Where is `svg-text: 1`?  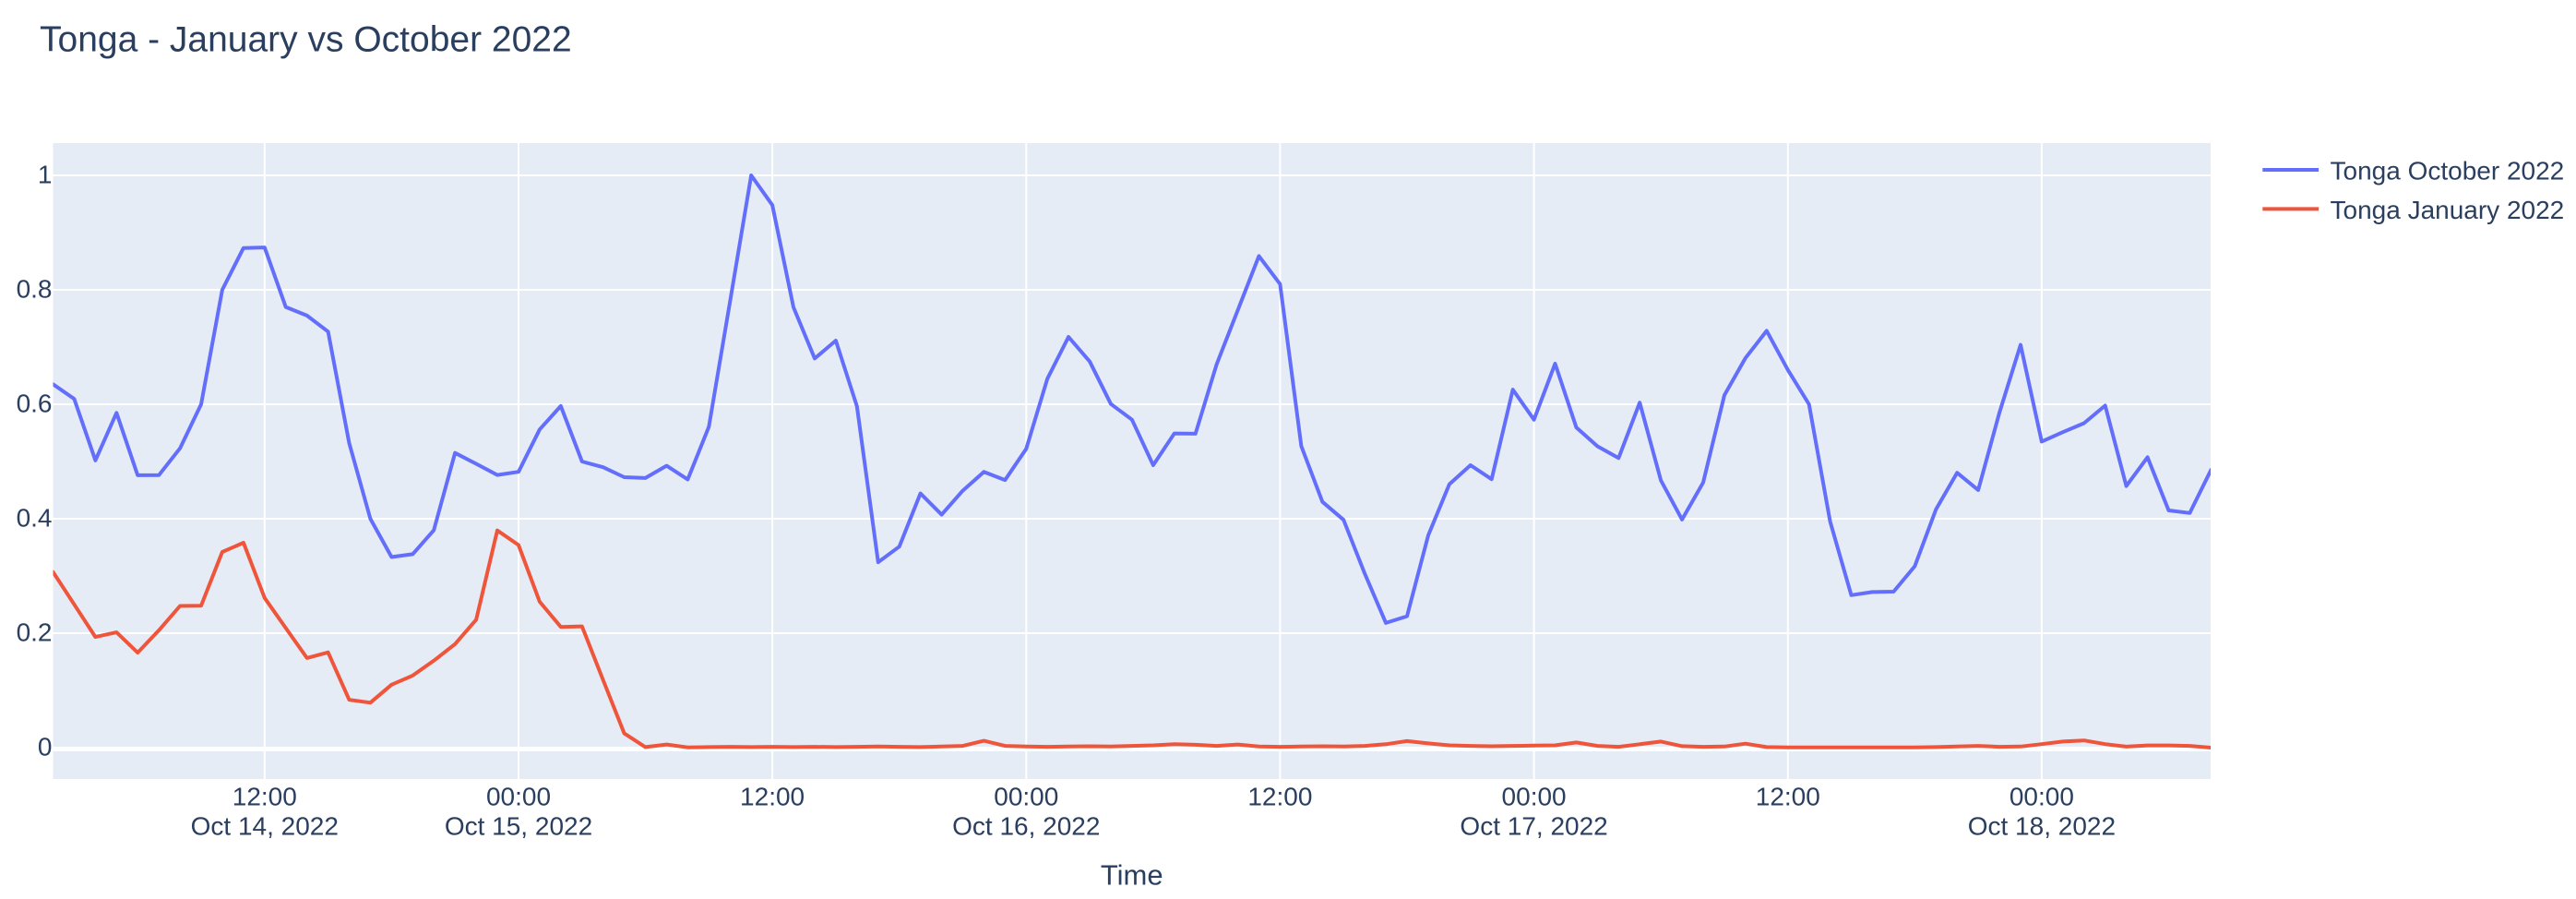
svg-text: 1 is located at coordinates (45, 175).